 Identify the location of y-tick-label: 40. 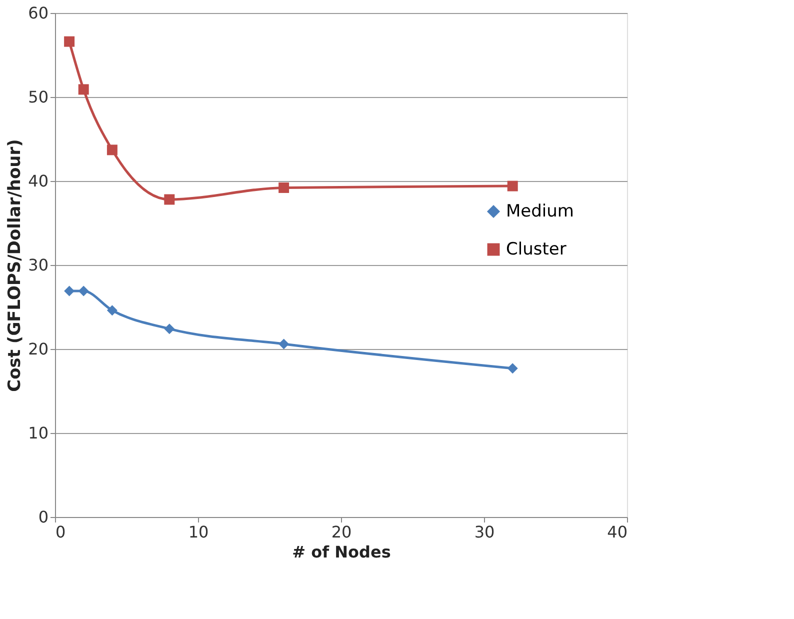
(38, 181).